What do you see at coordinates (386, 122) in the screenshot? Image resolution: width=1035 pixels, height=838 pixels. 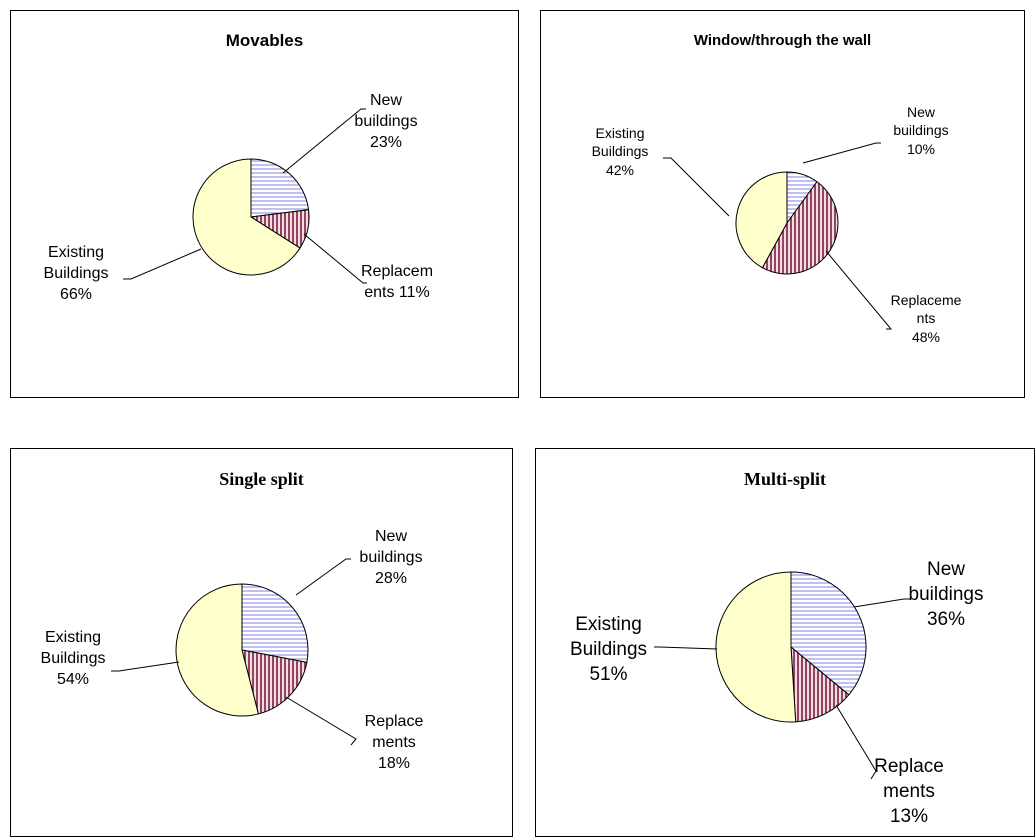 I see `slice-label-new-buildings: New buildings 23%` at bounding box center [386, 122].